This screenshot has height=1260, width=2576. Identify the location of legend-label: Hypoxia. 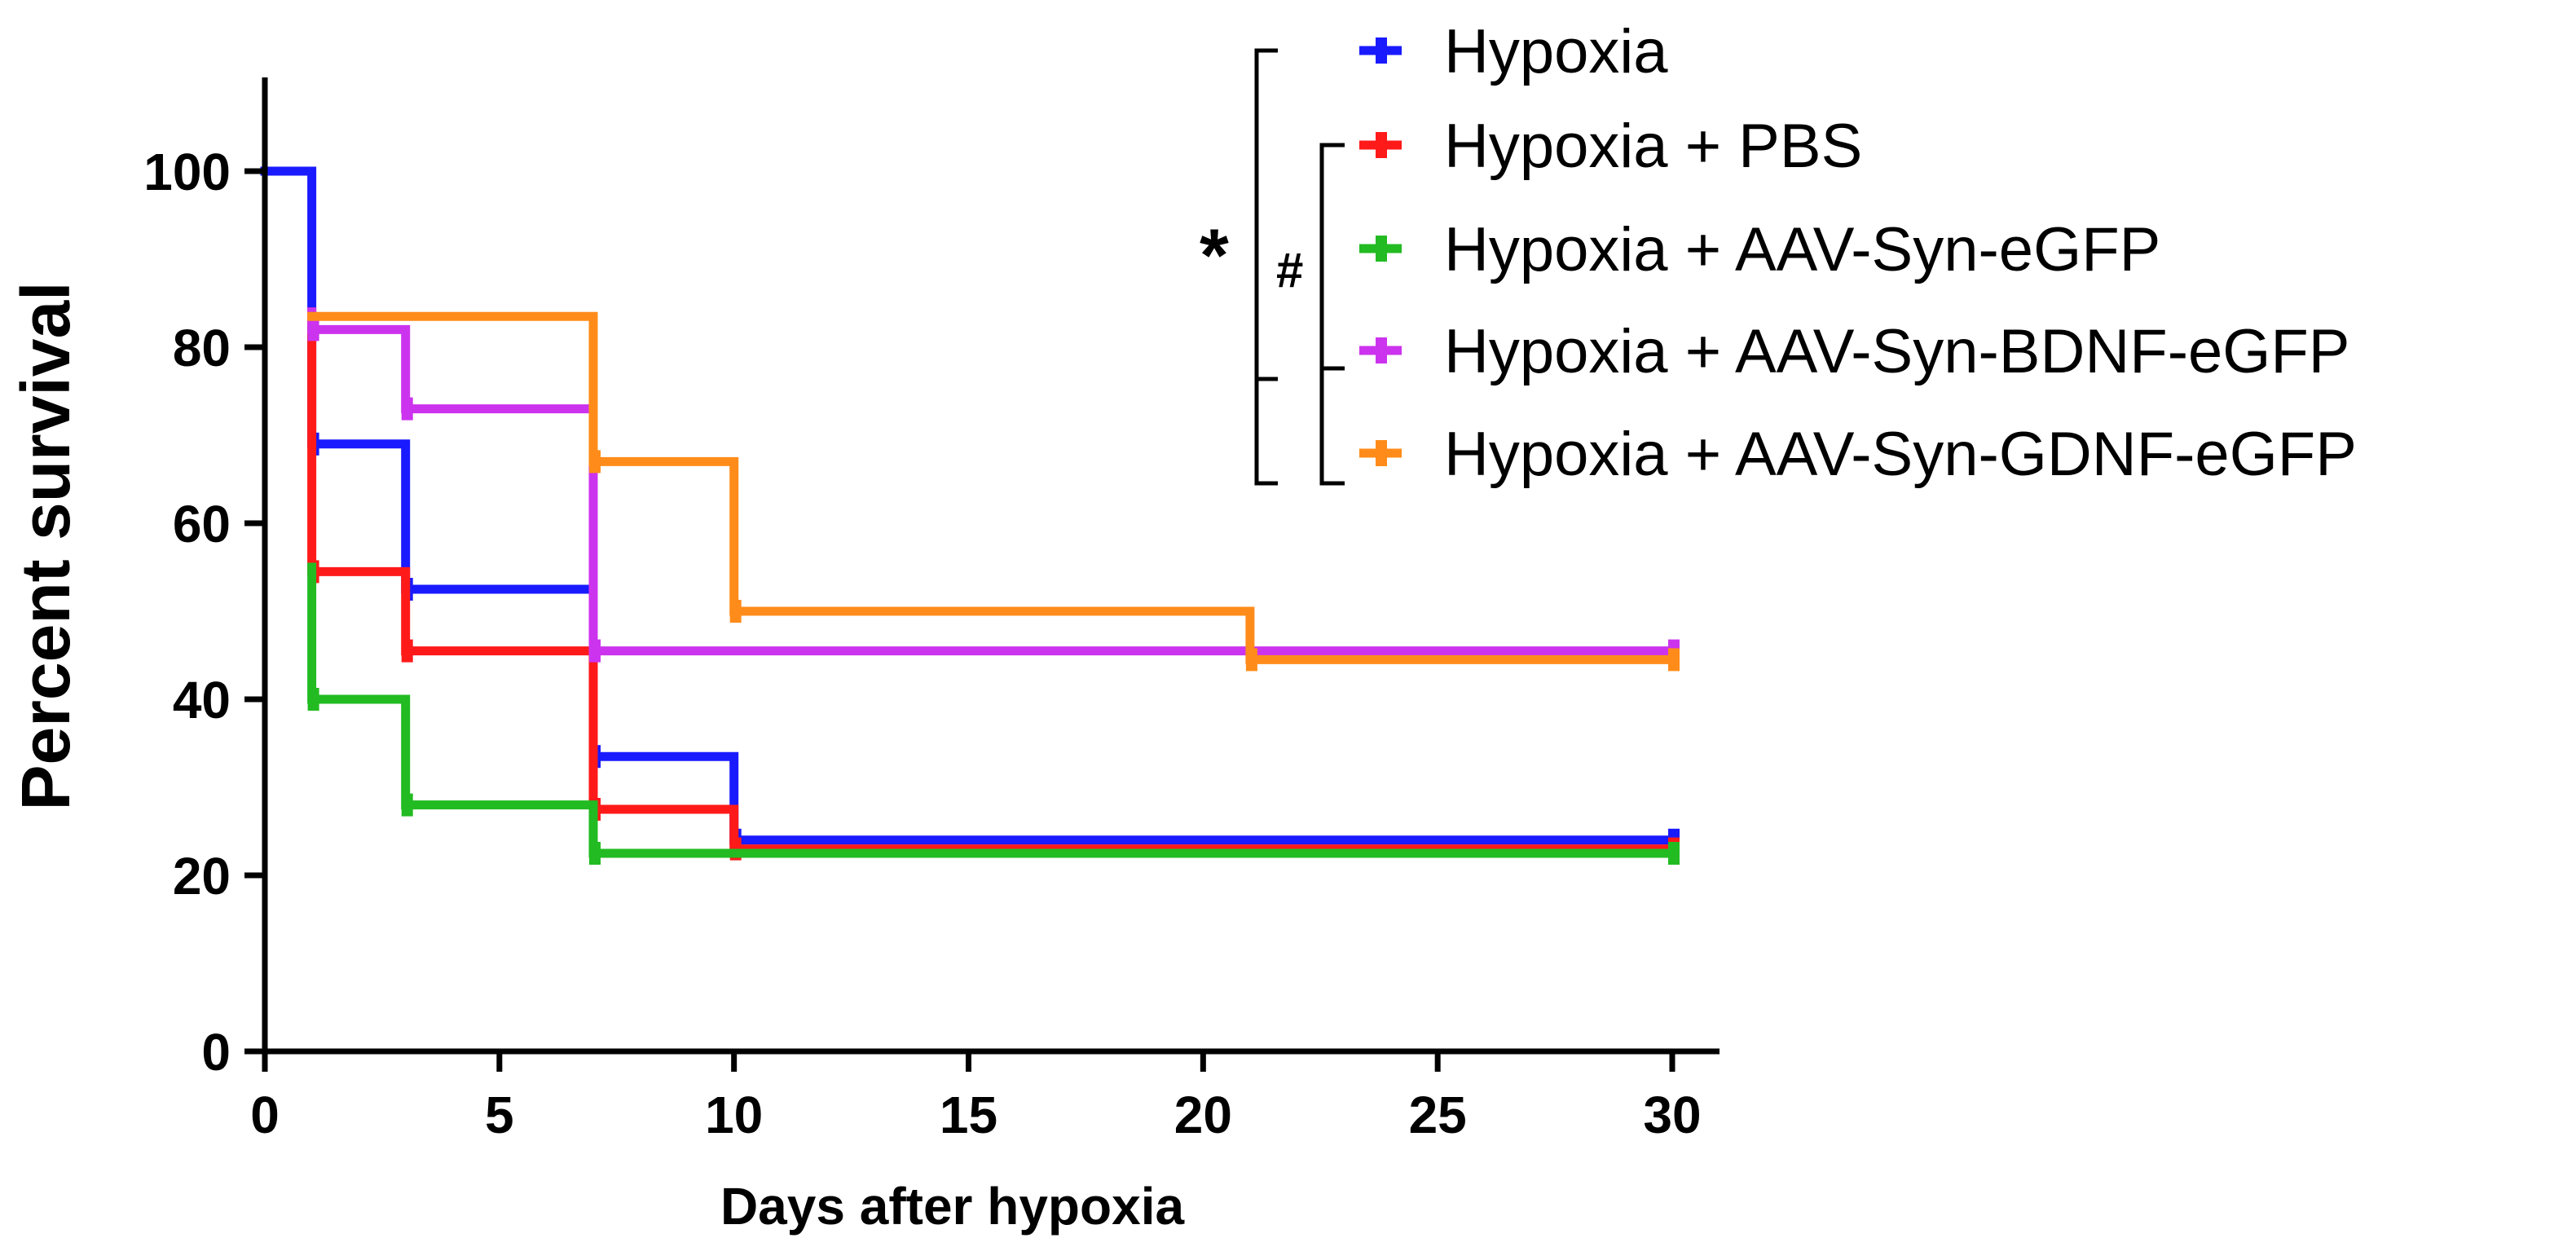
(1556, 51).